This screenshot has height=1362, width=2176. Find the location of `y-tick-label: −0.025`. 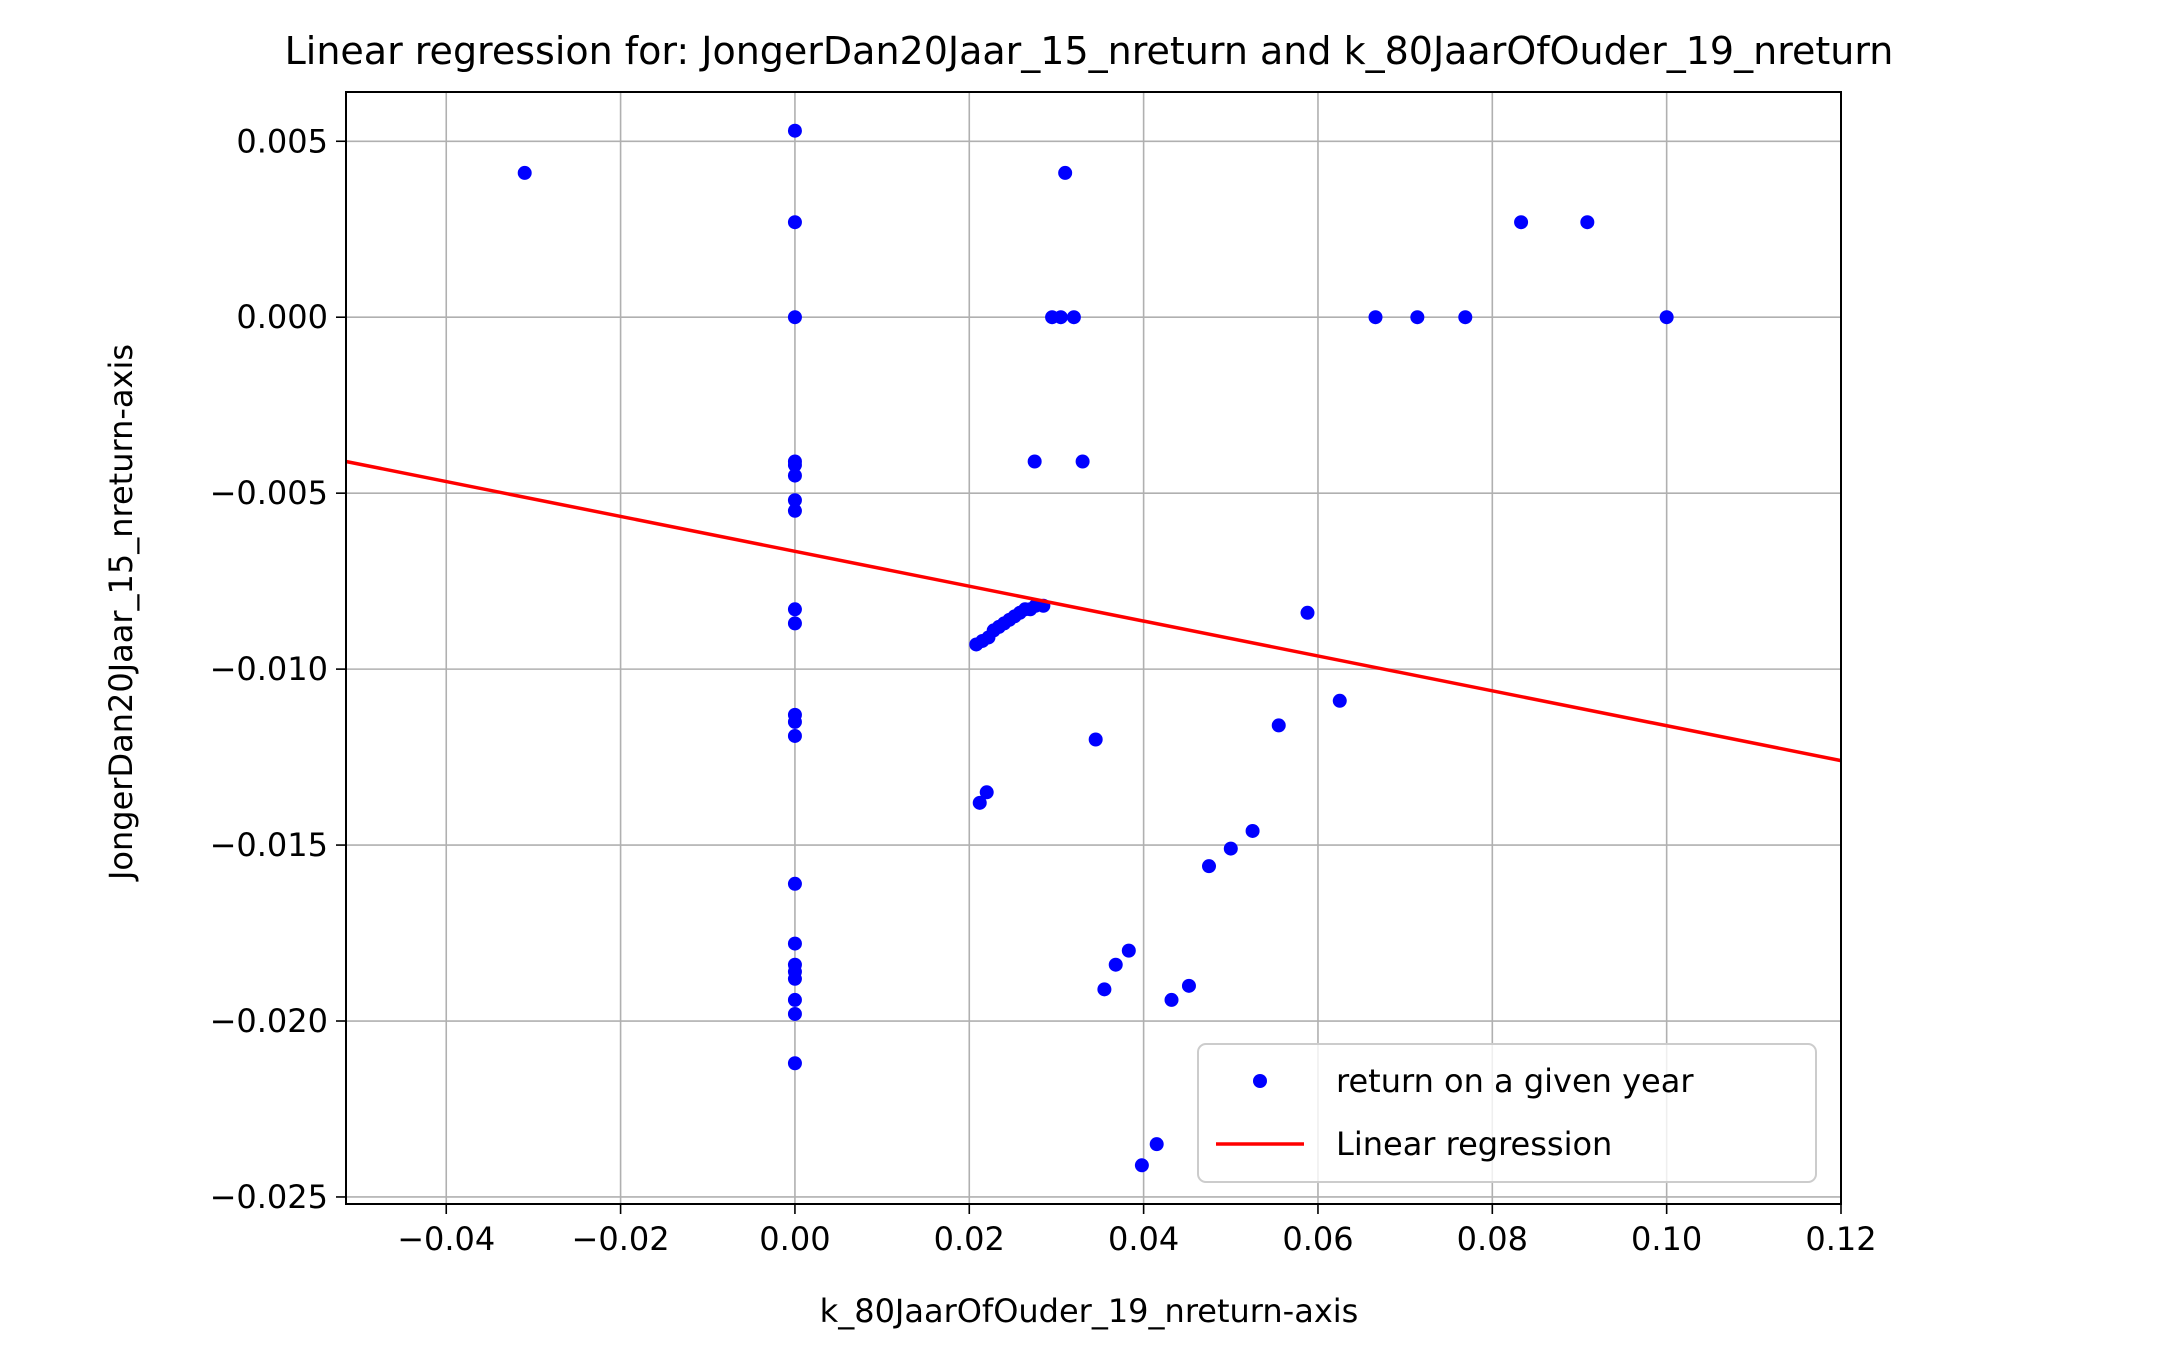

y-tick-label: −0.025 is located at coordinates (269, 1197).